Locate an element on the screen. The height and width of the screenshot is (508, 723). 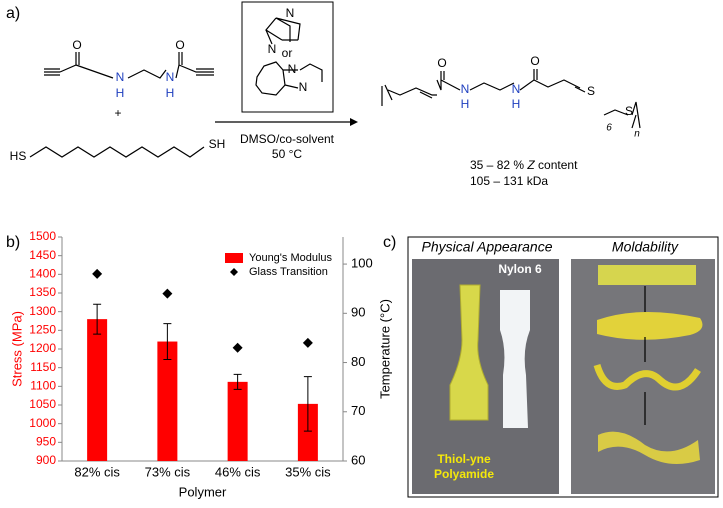
conditions: 50 °C is located at coordinates (287, 154).